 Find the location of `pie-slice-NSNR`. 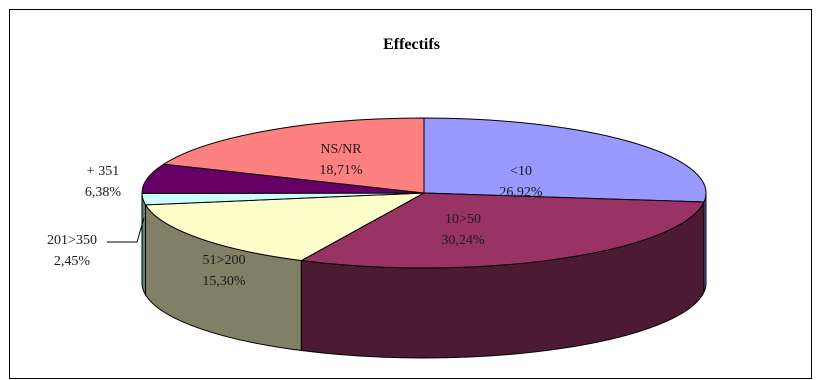

pie-slice-NSNR is located at coordinates (293, 155).